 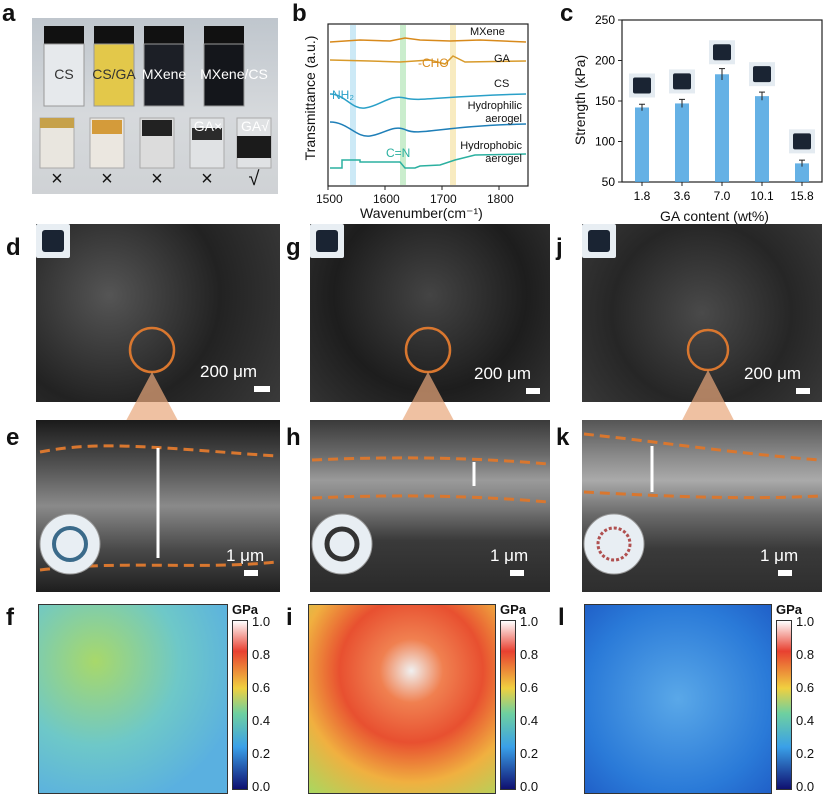 What do you see at coordinates (157, 179) in the screenshot?
I see `mark-3: ×` at bounding box center [157, 179].